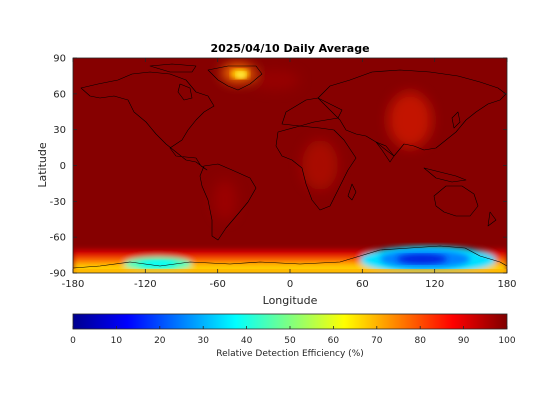 The width and height of the screenshot is (560, 420). What do you see at coordinates (203, 341) in the screenshot?
I see `colorbar-tick-label: 30` at bounding box center [203, 341].